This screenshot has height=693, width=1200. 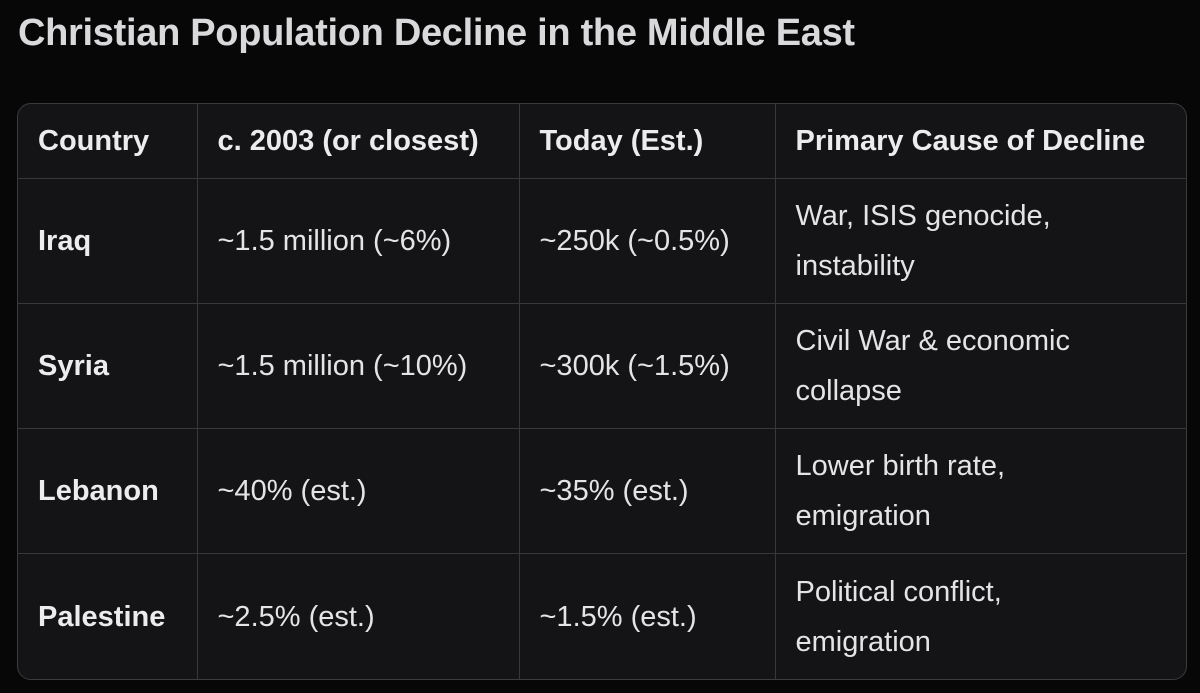 What do you see at coordinates (855, 265) in the screenshot?
I see `cause-line: instability` at bounding box center [855, 265].